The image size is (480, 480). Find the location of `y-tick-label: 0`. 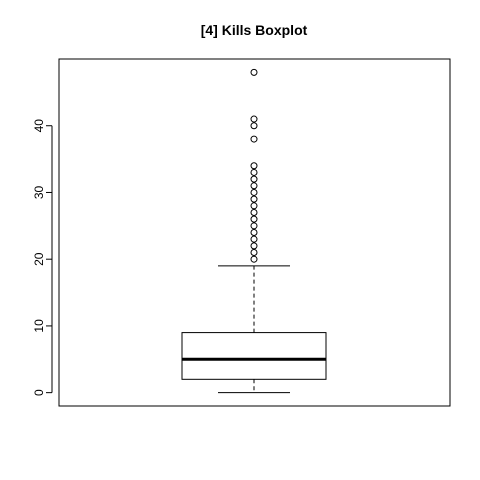

y-tick-label: 0 is located at coordinates (39, 392).